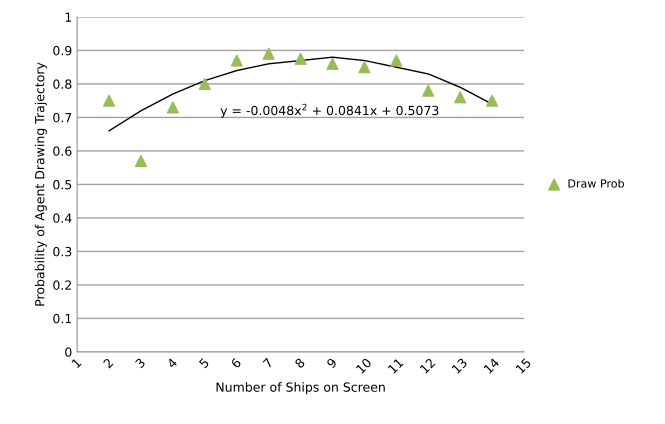 The width and height of the screenshot is (665, 424). Describe the element at coordinates (300, 388) in the screenshot. I see `x-axis-title: Number of Ships on Screen` at that location.